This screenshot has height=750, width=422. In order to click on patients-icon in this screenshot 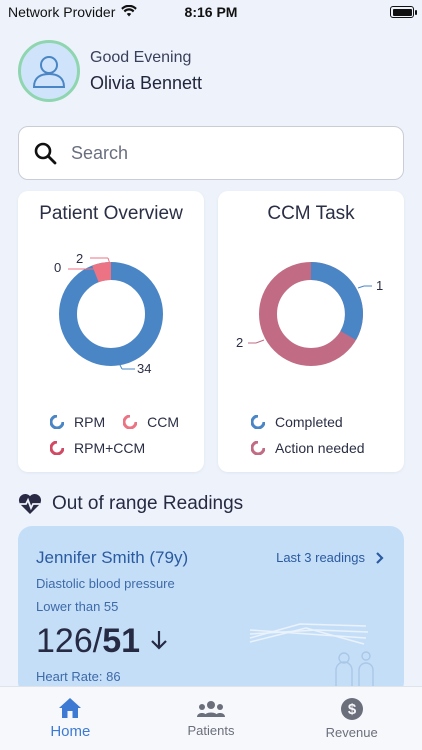, I will do `click(211, 709)`.